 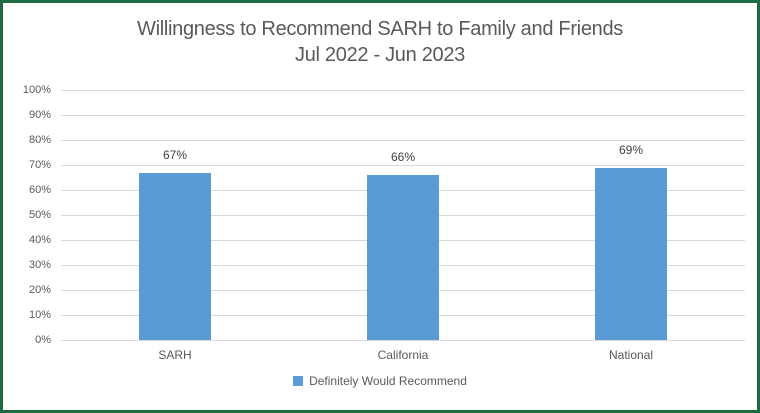 What do you see at coordinates (43, 340) in the screenshot?
I see `y-axis-tick-label-0: 0%` at bounding box center [43, 340].